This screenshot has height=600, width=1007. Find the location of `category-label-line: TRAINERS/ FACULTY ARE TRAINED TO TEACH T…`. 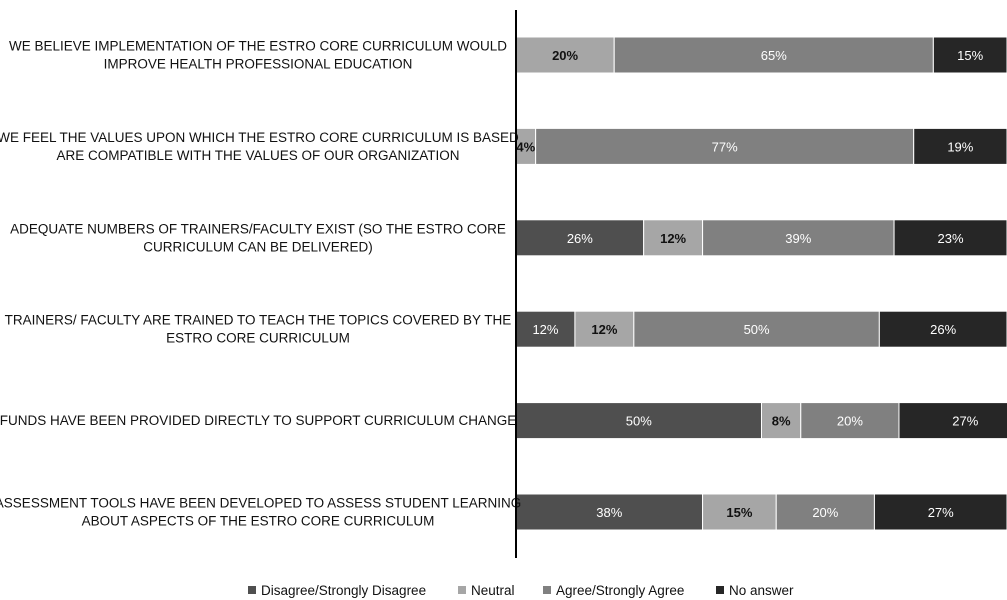

category-label-line: TRAINERS/ FACULTY ARE TRAINED TO TEACH T… is located at coordinates (258, 320).